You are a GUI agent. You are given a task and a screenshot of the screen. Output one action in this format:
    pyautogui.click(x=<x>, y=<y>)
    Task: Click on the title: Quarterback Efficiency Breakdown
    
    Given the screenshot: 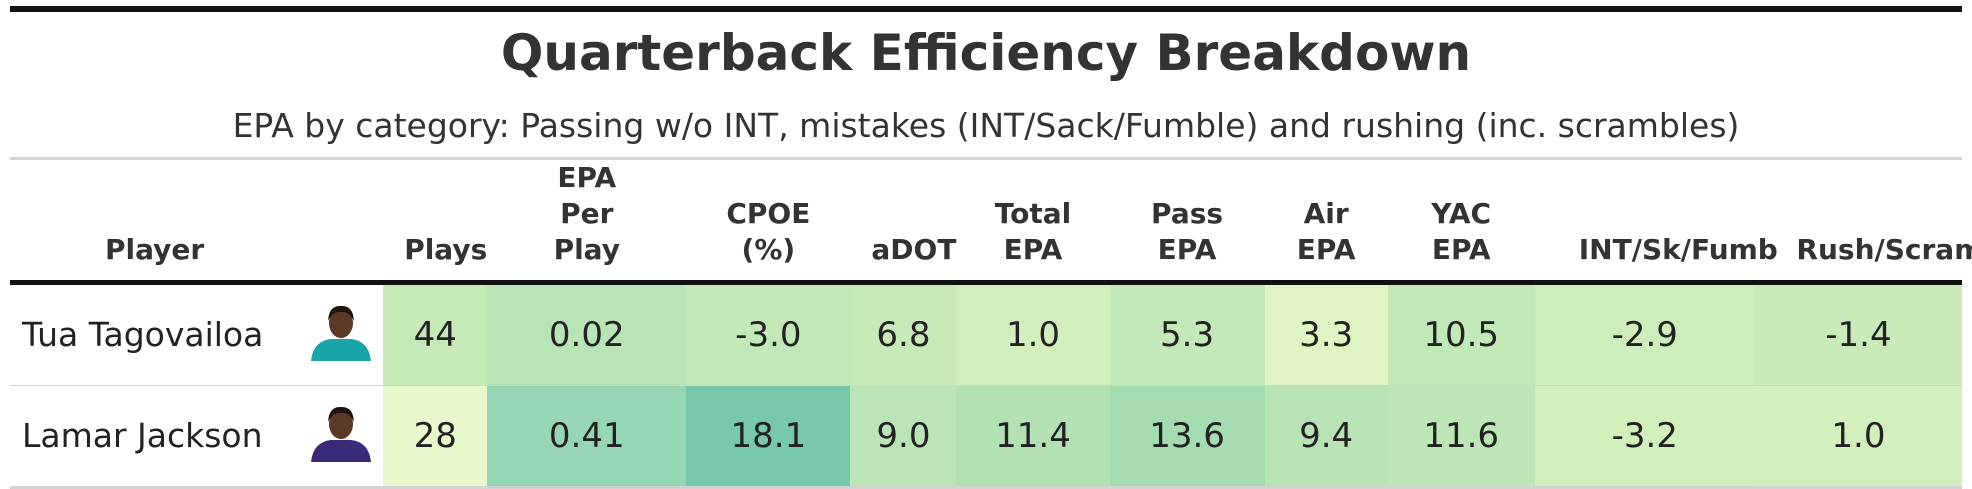 What is the action you would take?
    pyautogui.click(x=986, y=53)
    